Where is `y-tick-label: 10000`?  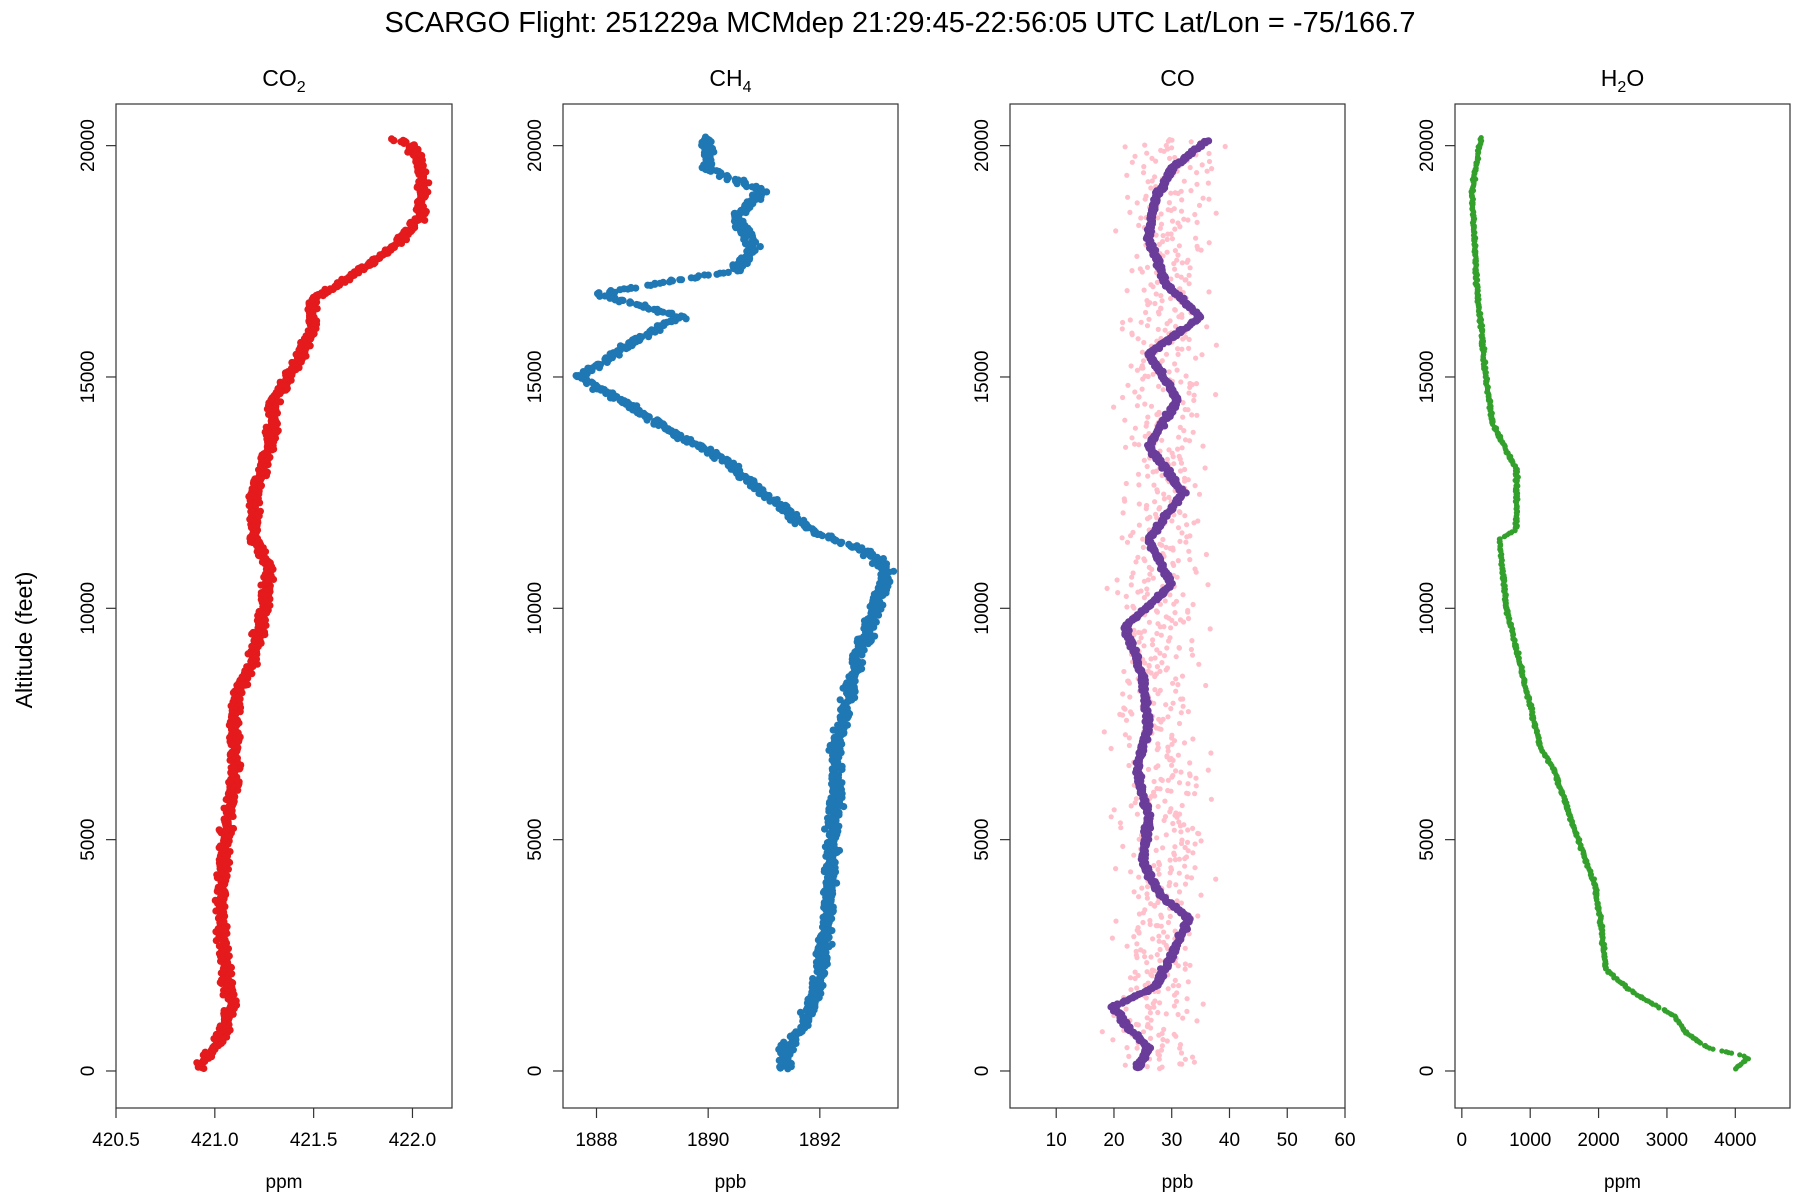
y-tick-label: 10000 is located at coordinates (88, 608).